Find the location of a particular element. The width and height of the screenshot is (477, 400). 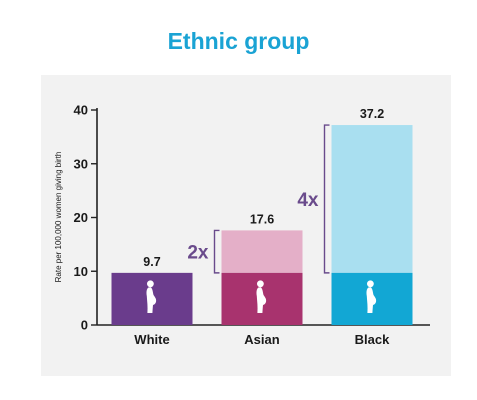

y-tick-label: 20 is located at coordinates (81, 217).